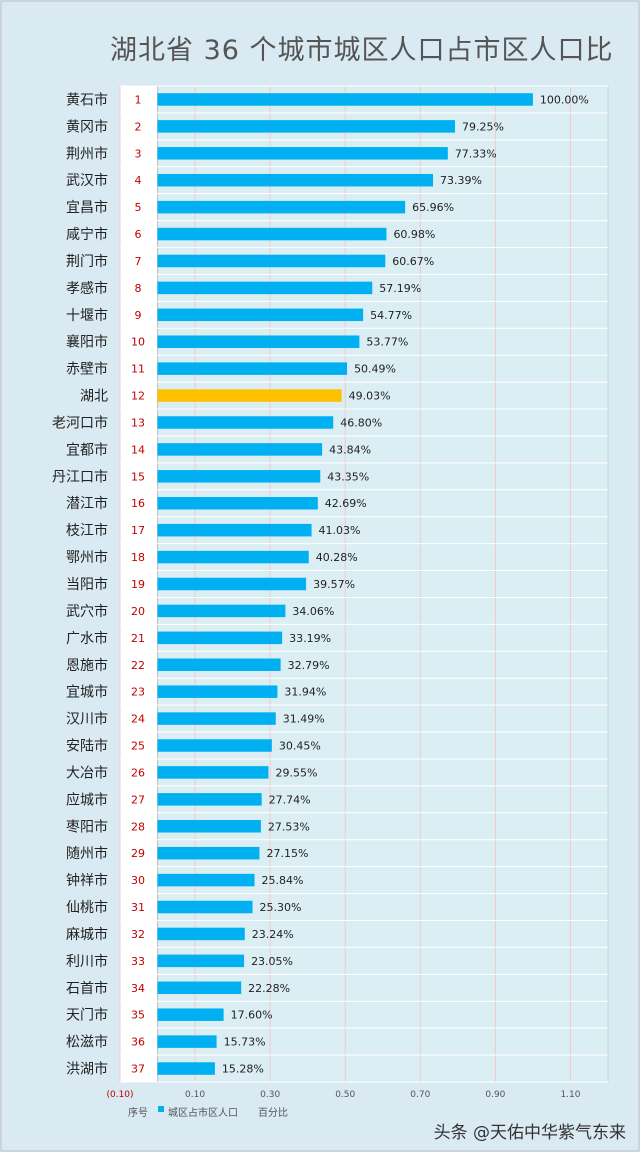 The width and height of the screenshot is (640, 1152). Describe the element at coordinates (138, 449) in the screenshot. I see `rank-label: 14` at that location.